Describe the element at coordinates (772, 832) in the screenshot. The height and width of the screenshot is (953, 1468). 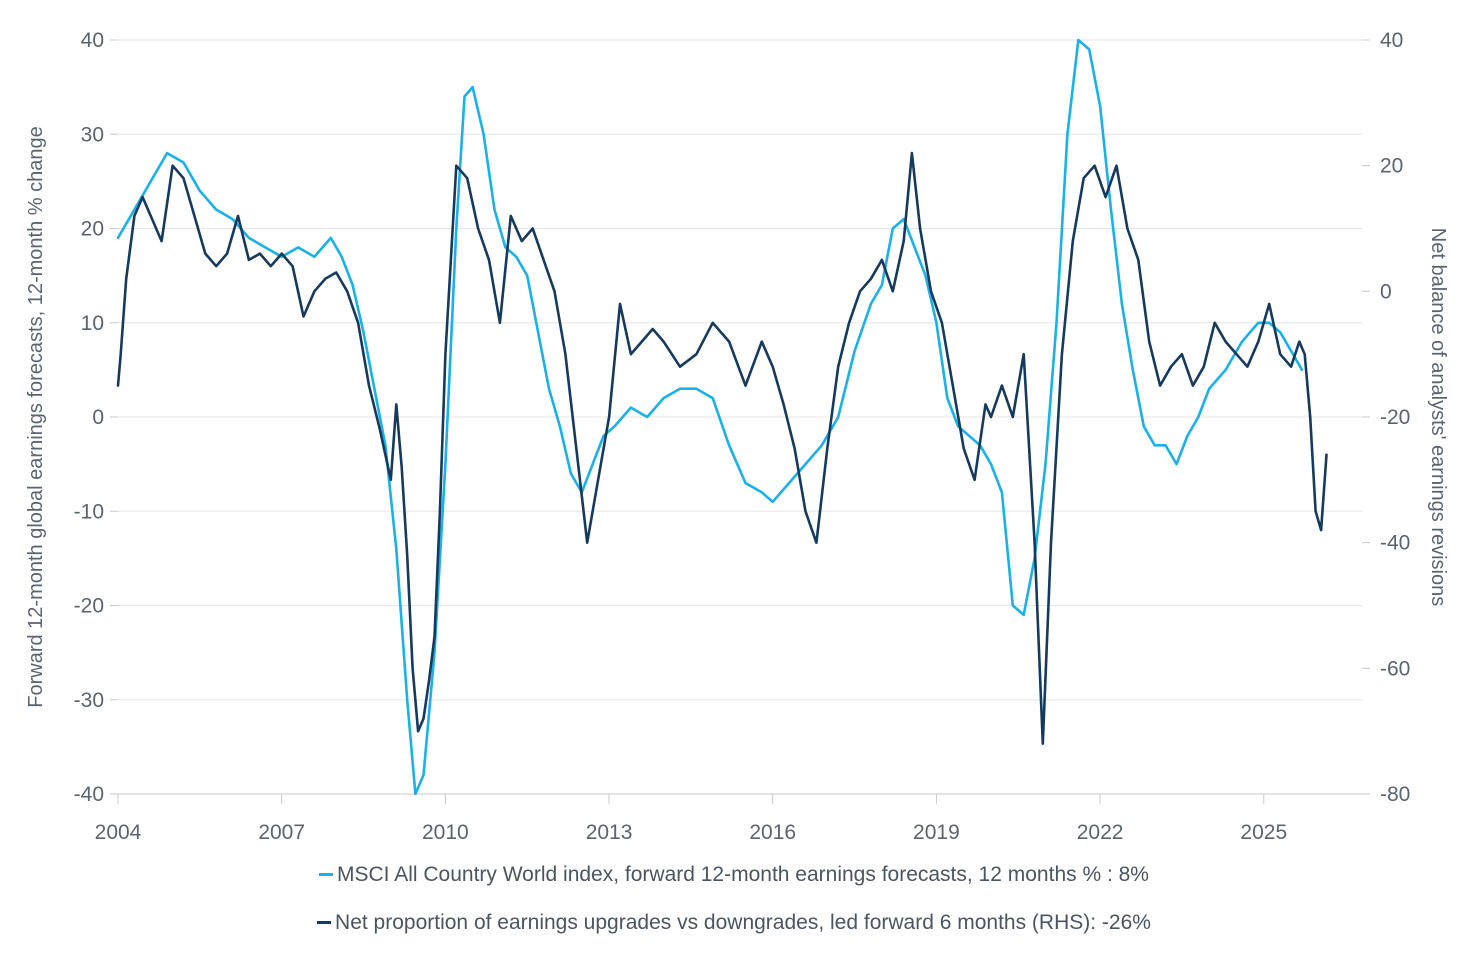
I see `x-tick-label: 2016` at that location.